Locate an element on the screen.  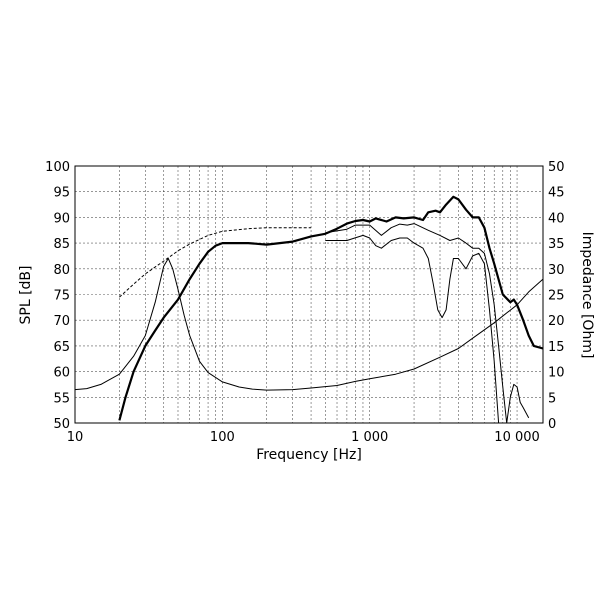
right-tick-labels: 0 5 10 15 20 25 30 35 40 45 50 is located at coordinates (556, 296).